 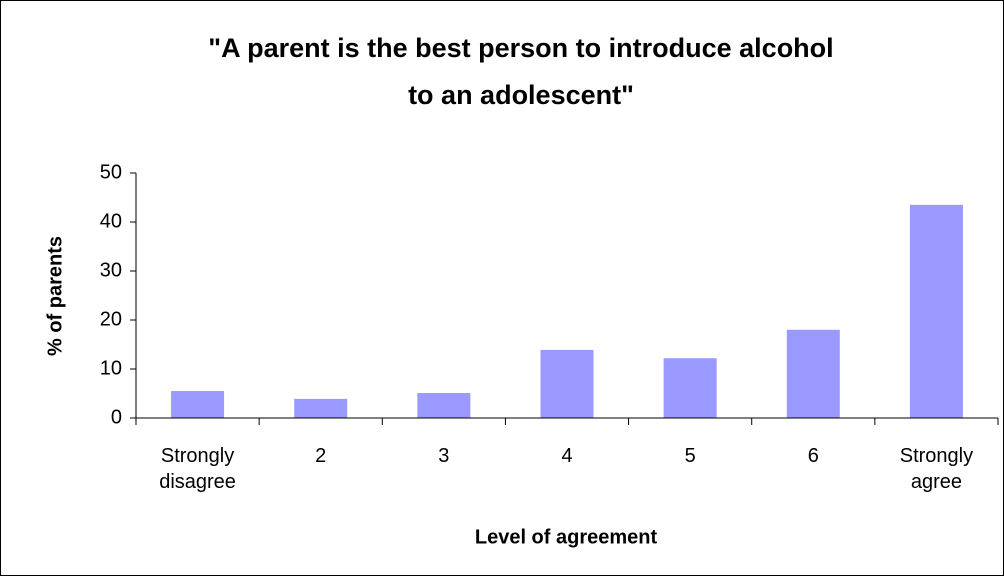 What do you see at coordinates (321, 456) in the screenshot?
I see `x-tick-label: 2` at bounding box center [321, 456].